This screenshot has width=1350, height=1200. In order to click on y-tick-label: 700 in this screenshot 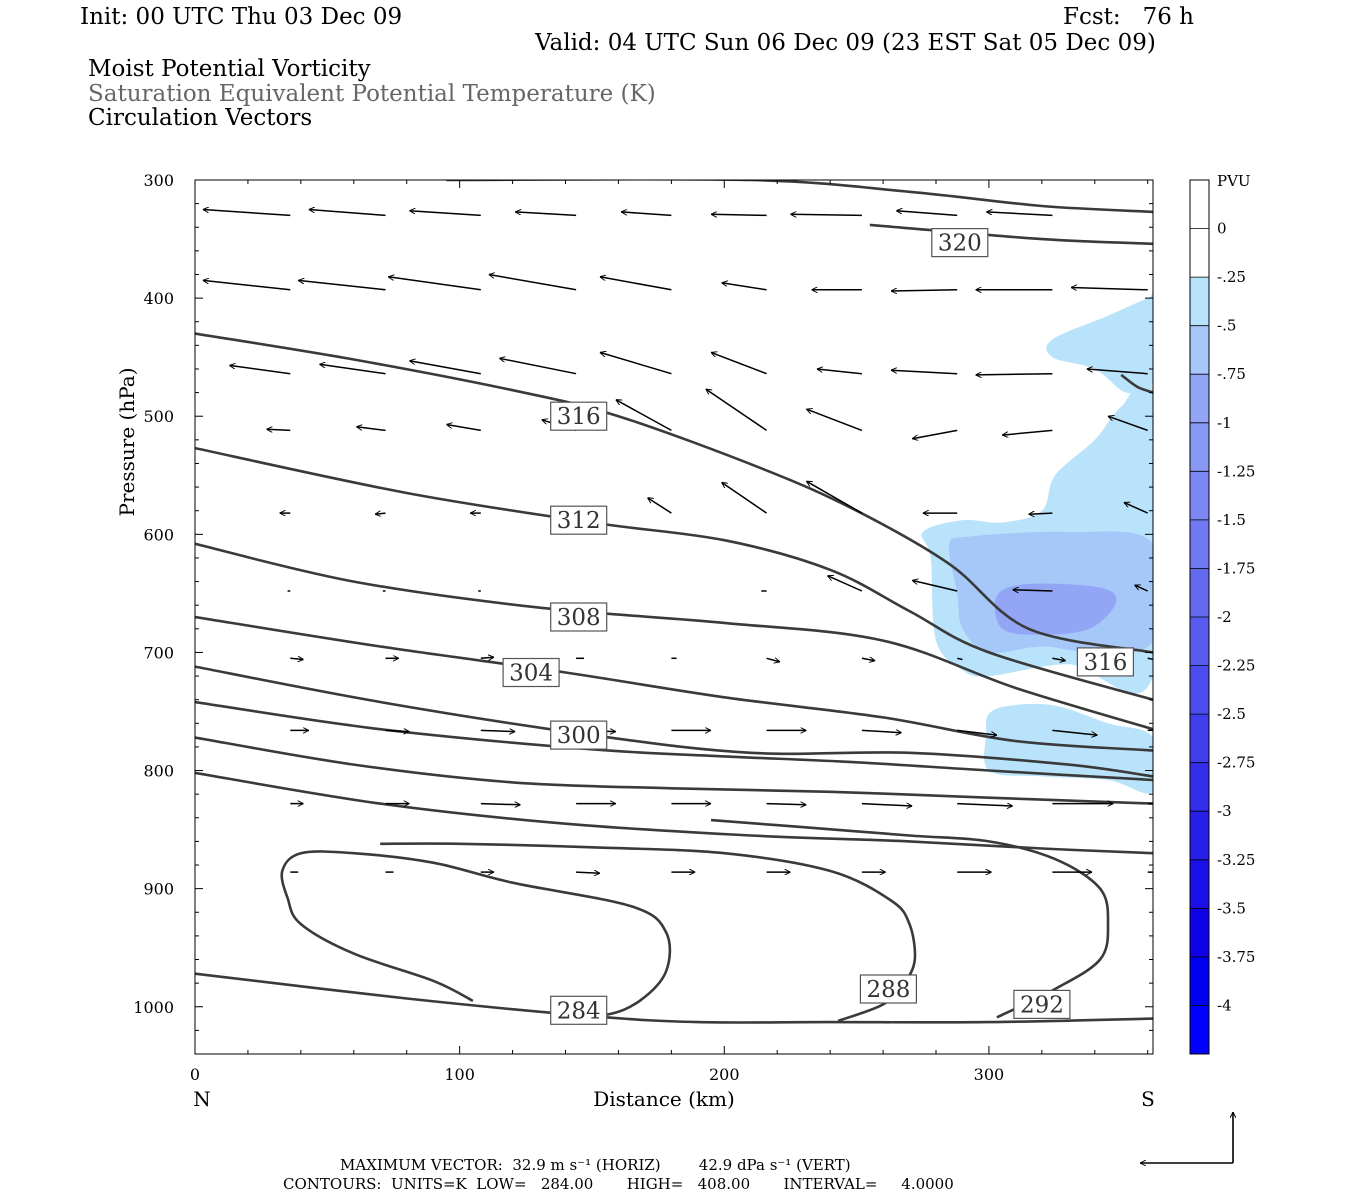, I will do `click(158, 652)`.